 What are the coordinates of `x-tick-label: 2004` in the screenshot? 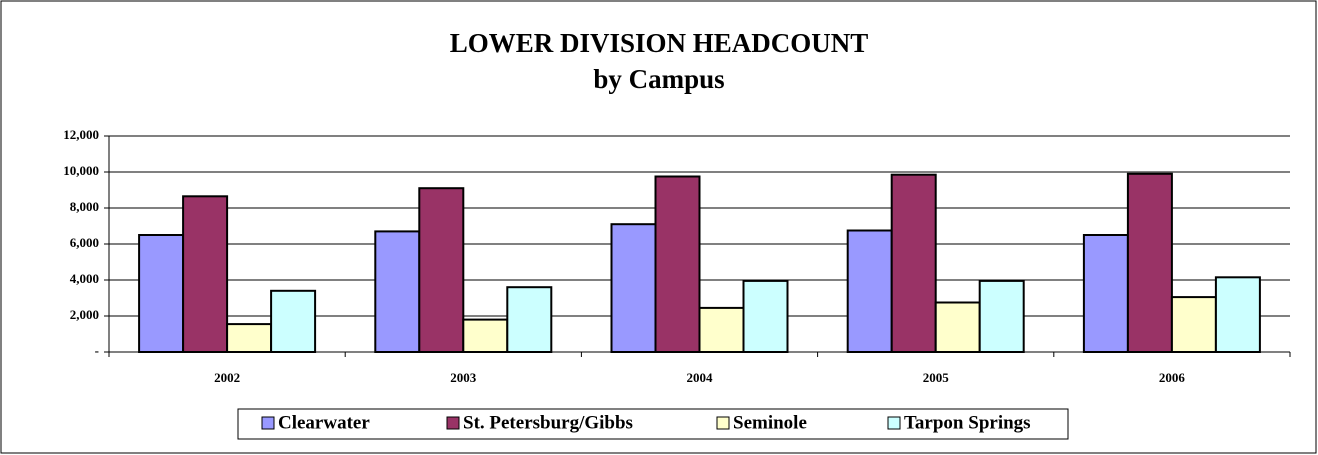 It's located at (700, 377).